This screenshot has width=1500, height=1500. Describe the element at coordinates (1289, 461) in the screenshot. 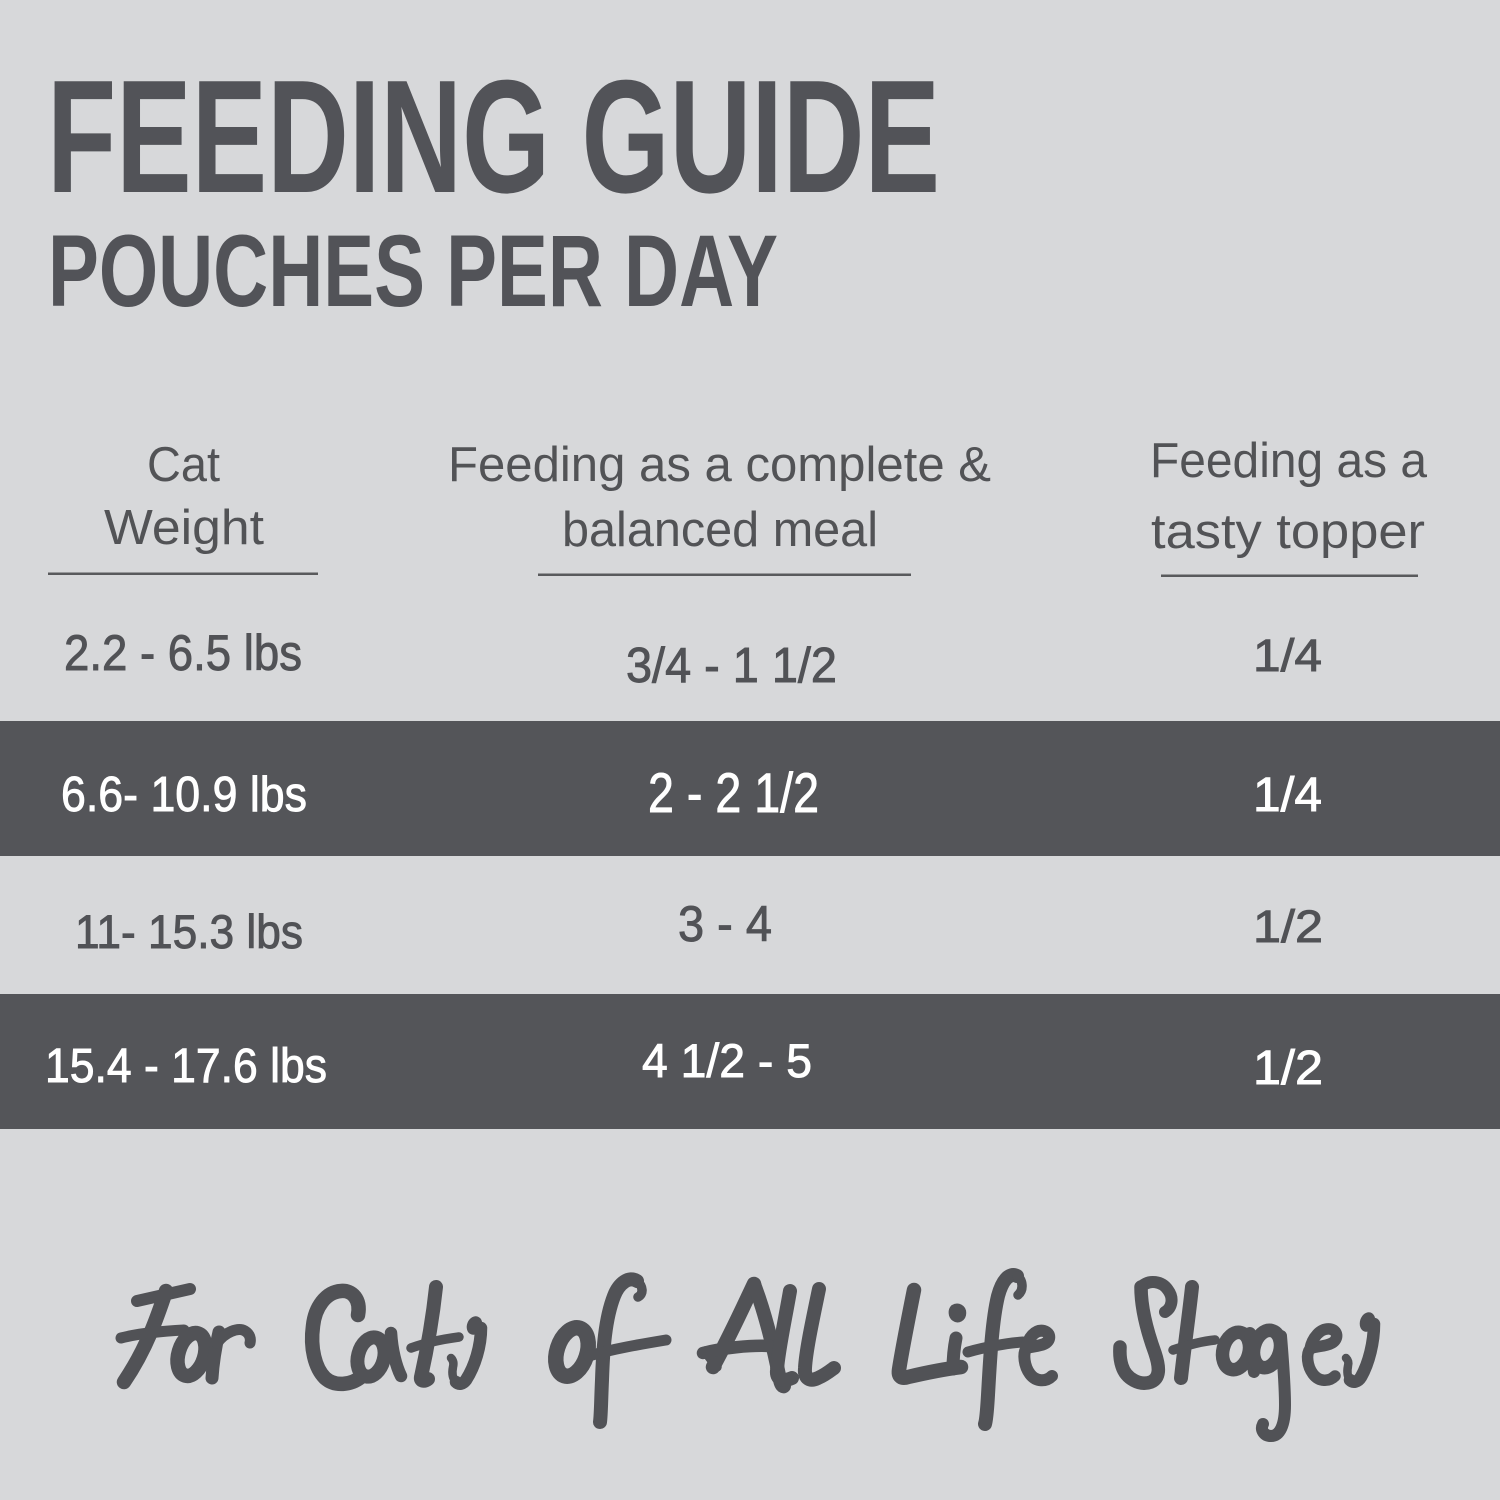

I see `svg-text: Feeding as a` at that location.